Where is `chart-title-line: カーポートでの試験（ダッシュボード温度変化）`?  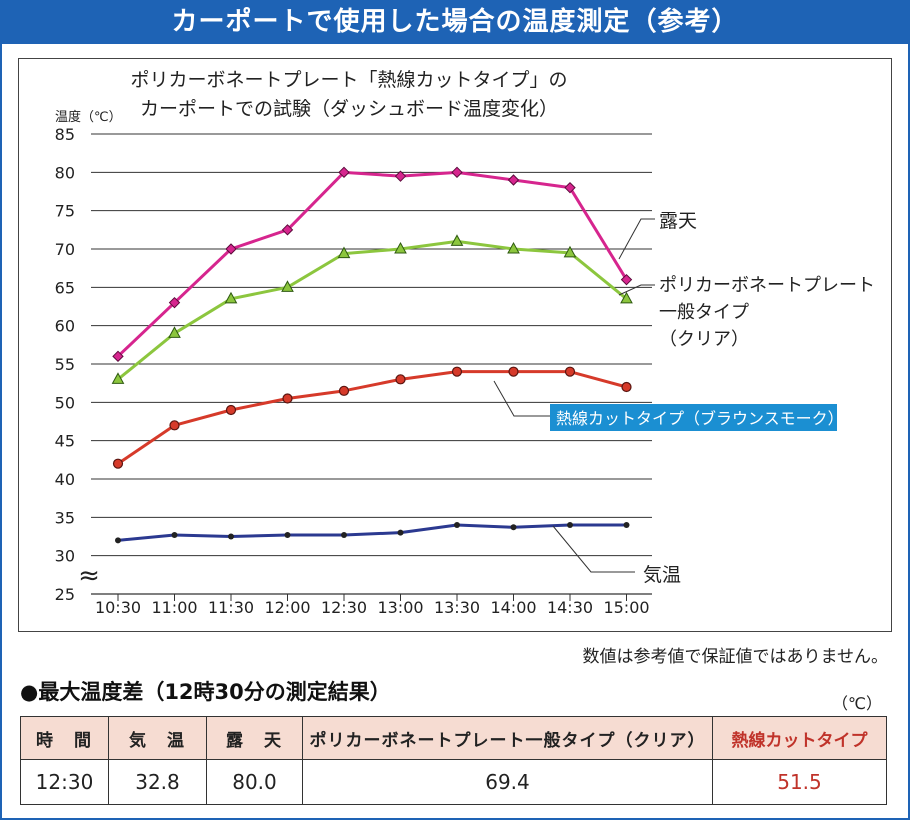 chart-title-line: カーポートでの試験（ダッシュボード温度変化） is located at coordinates (349, 109).